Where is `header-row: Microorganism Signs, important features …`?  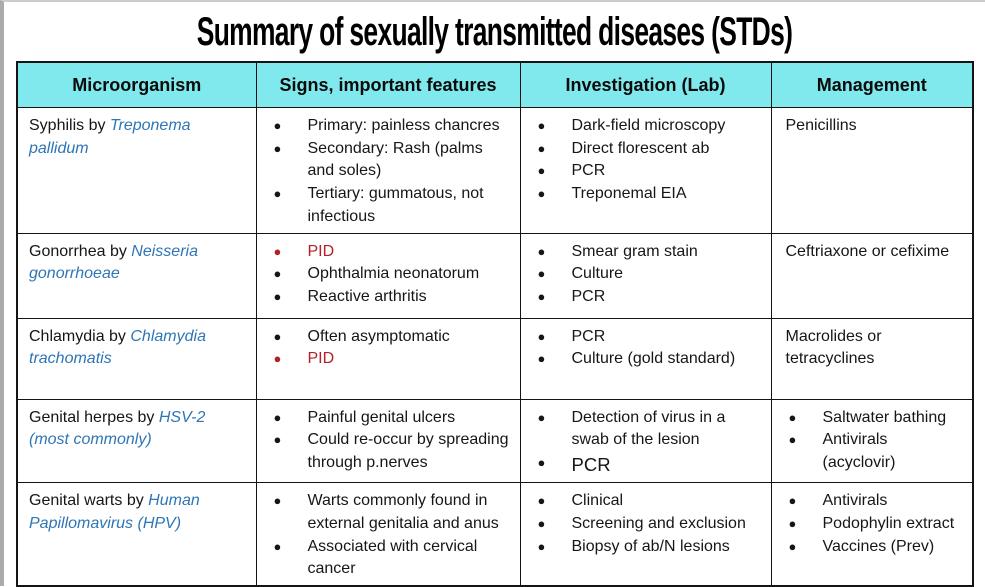 header-row: Microorganism Signs, important features … is located at coordinates (495, 84).